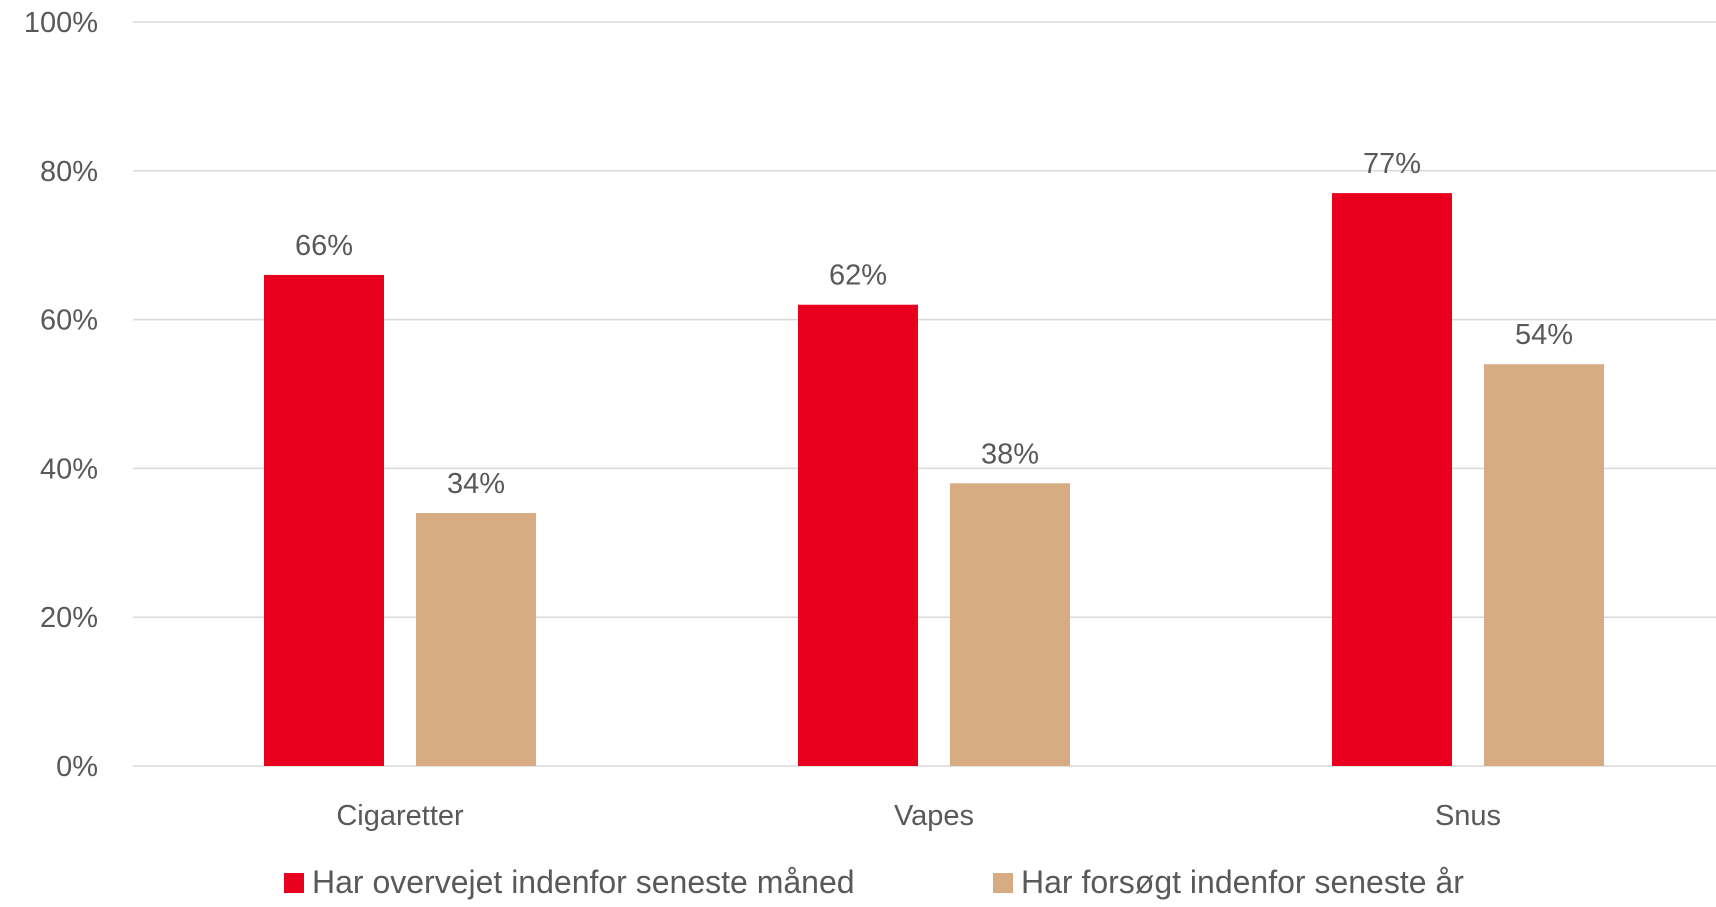 Image resolution: width=1716 pixels, height=907 pixels. What do you see at coordinates (1544, 335) in the screenshot?
I see `data-label: 54%` at bounding box center [1544, 335].